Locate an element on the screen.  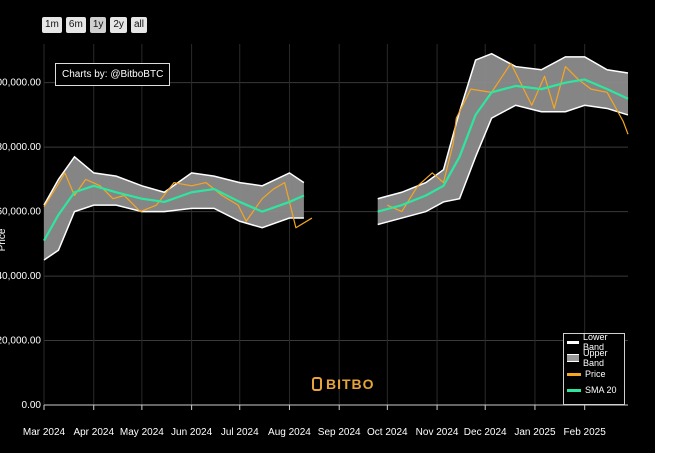
y-tick-label: 60,000.00 is located at coordinates (20, 212).